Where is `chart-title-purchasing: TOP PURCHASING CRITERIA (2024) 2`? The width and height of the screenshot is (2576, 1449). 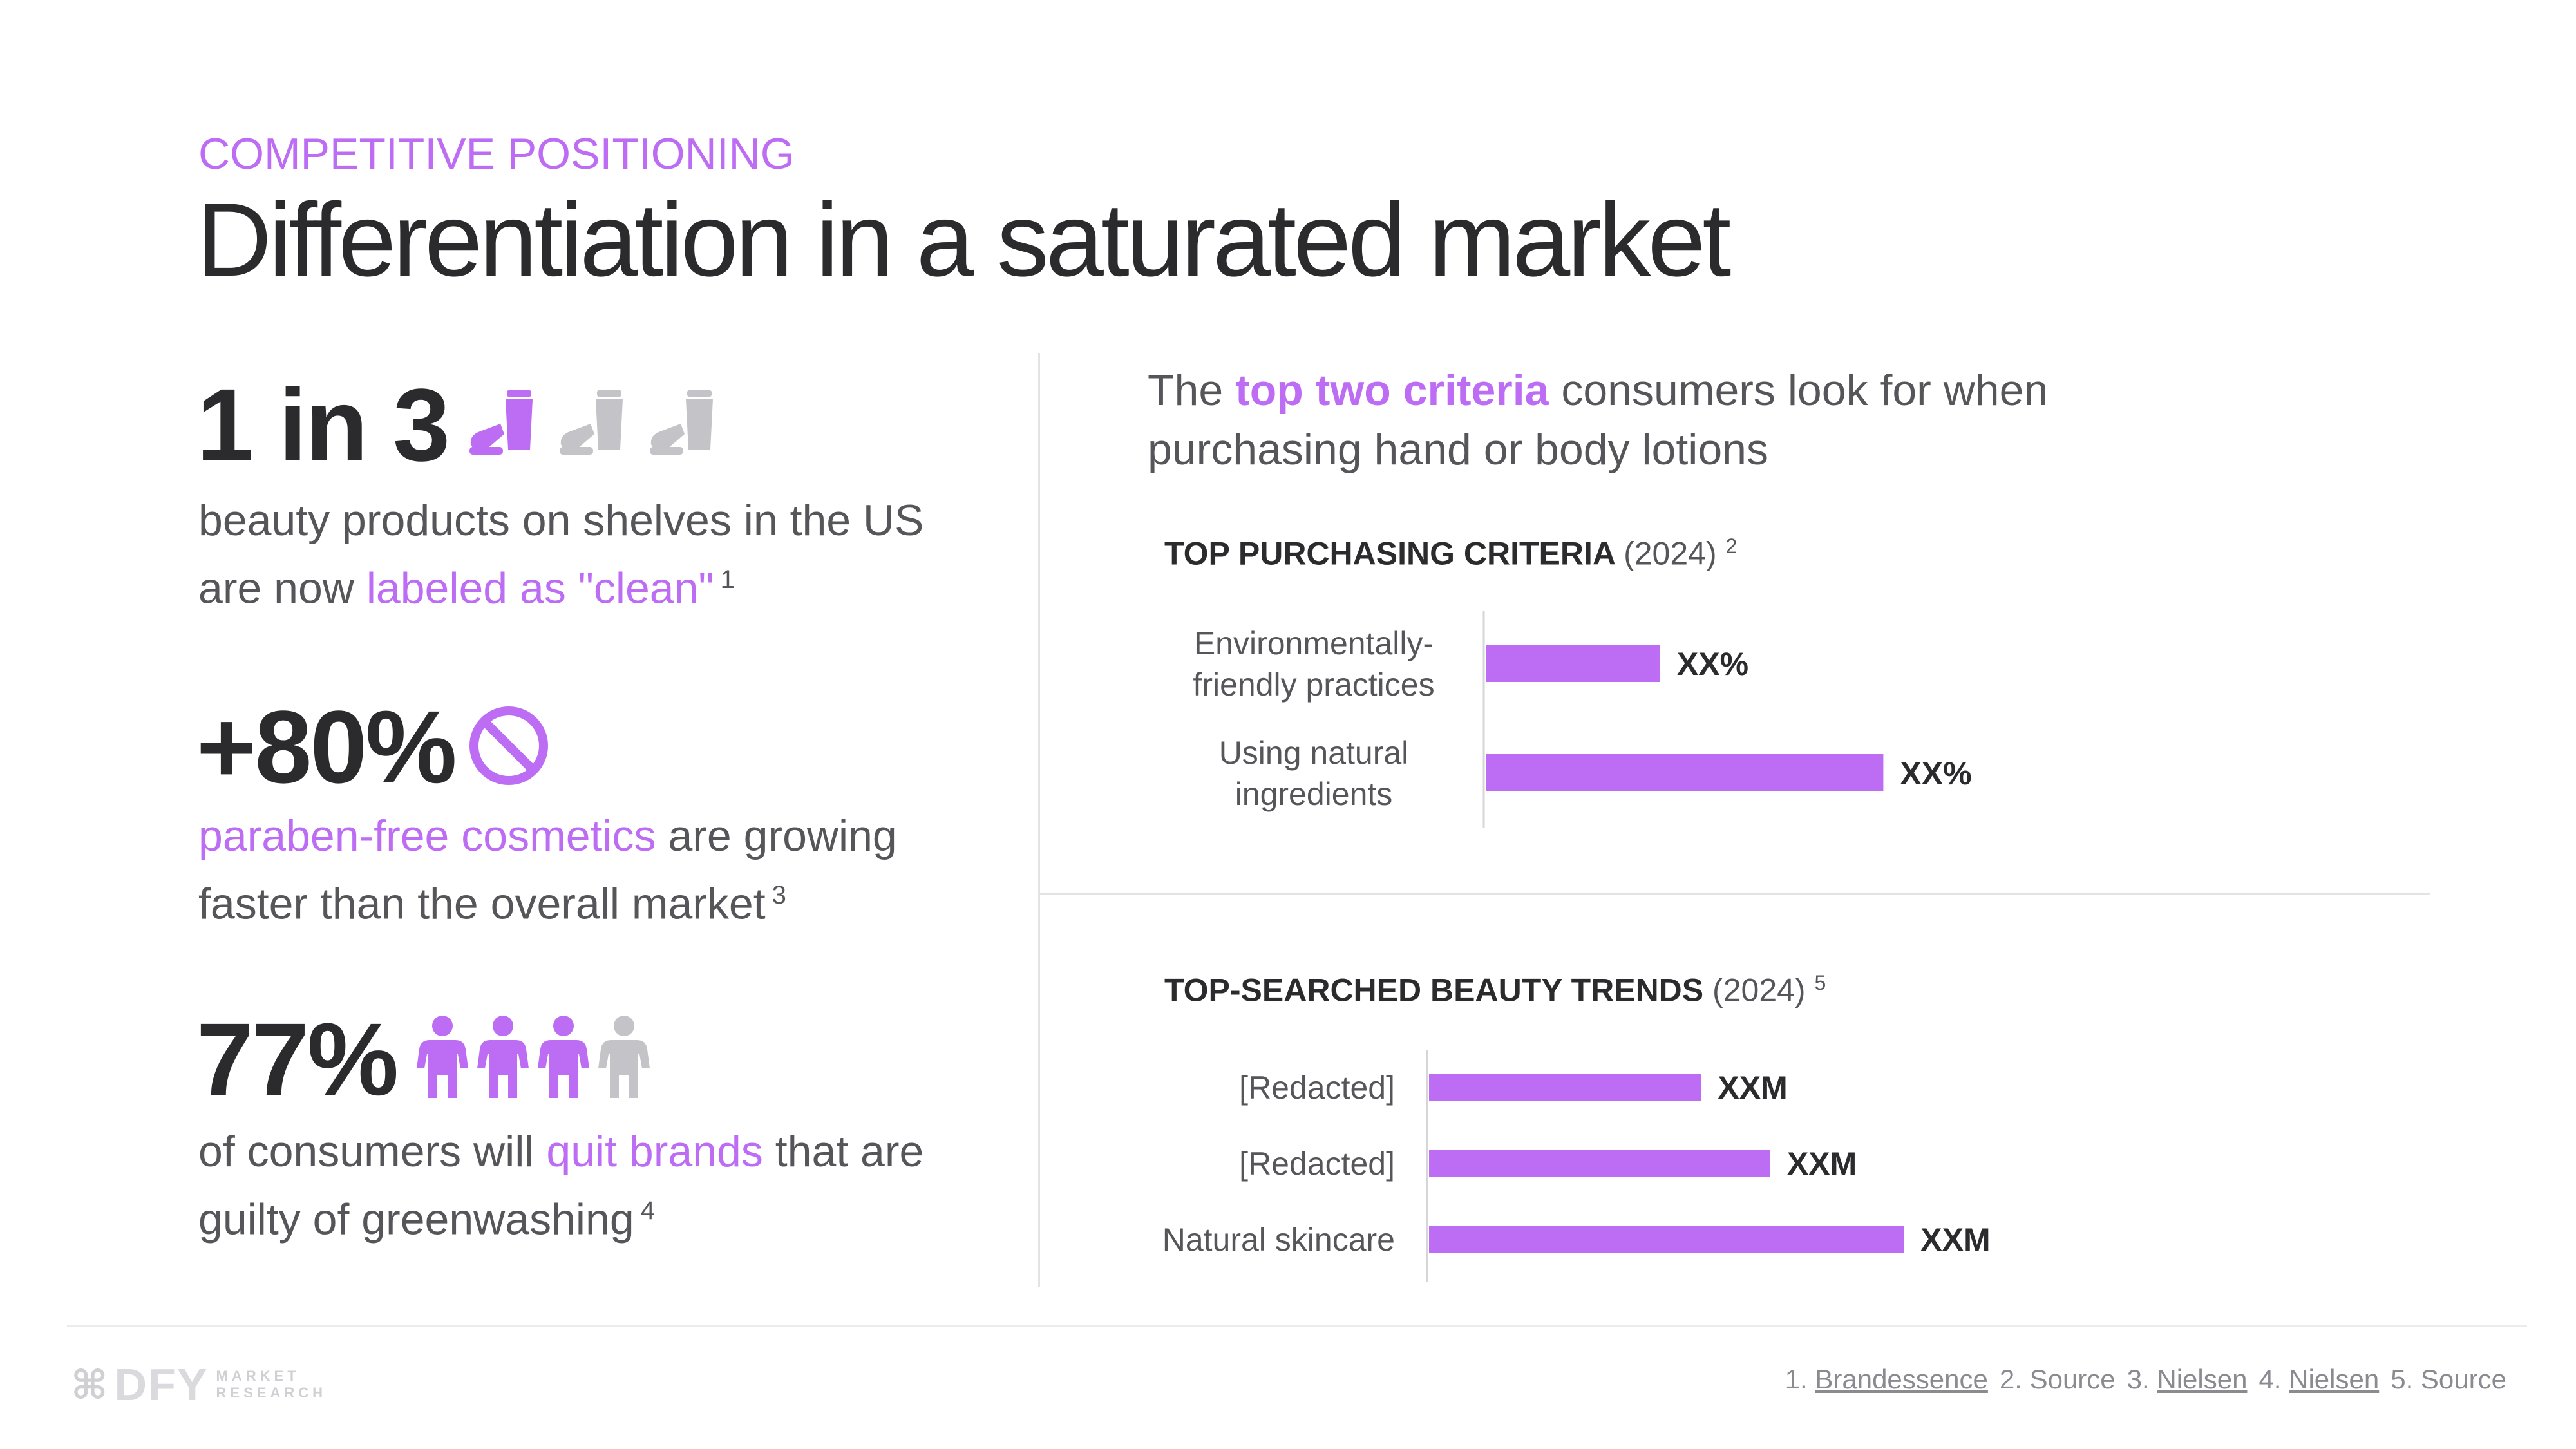 chart-title-purchasing: TOP PURCHASING CRITERIA (2024) 2 is located at coordinates (1450, 554).